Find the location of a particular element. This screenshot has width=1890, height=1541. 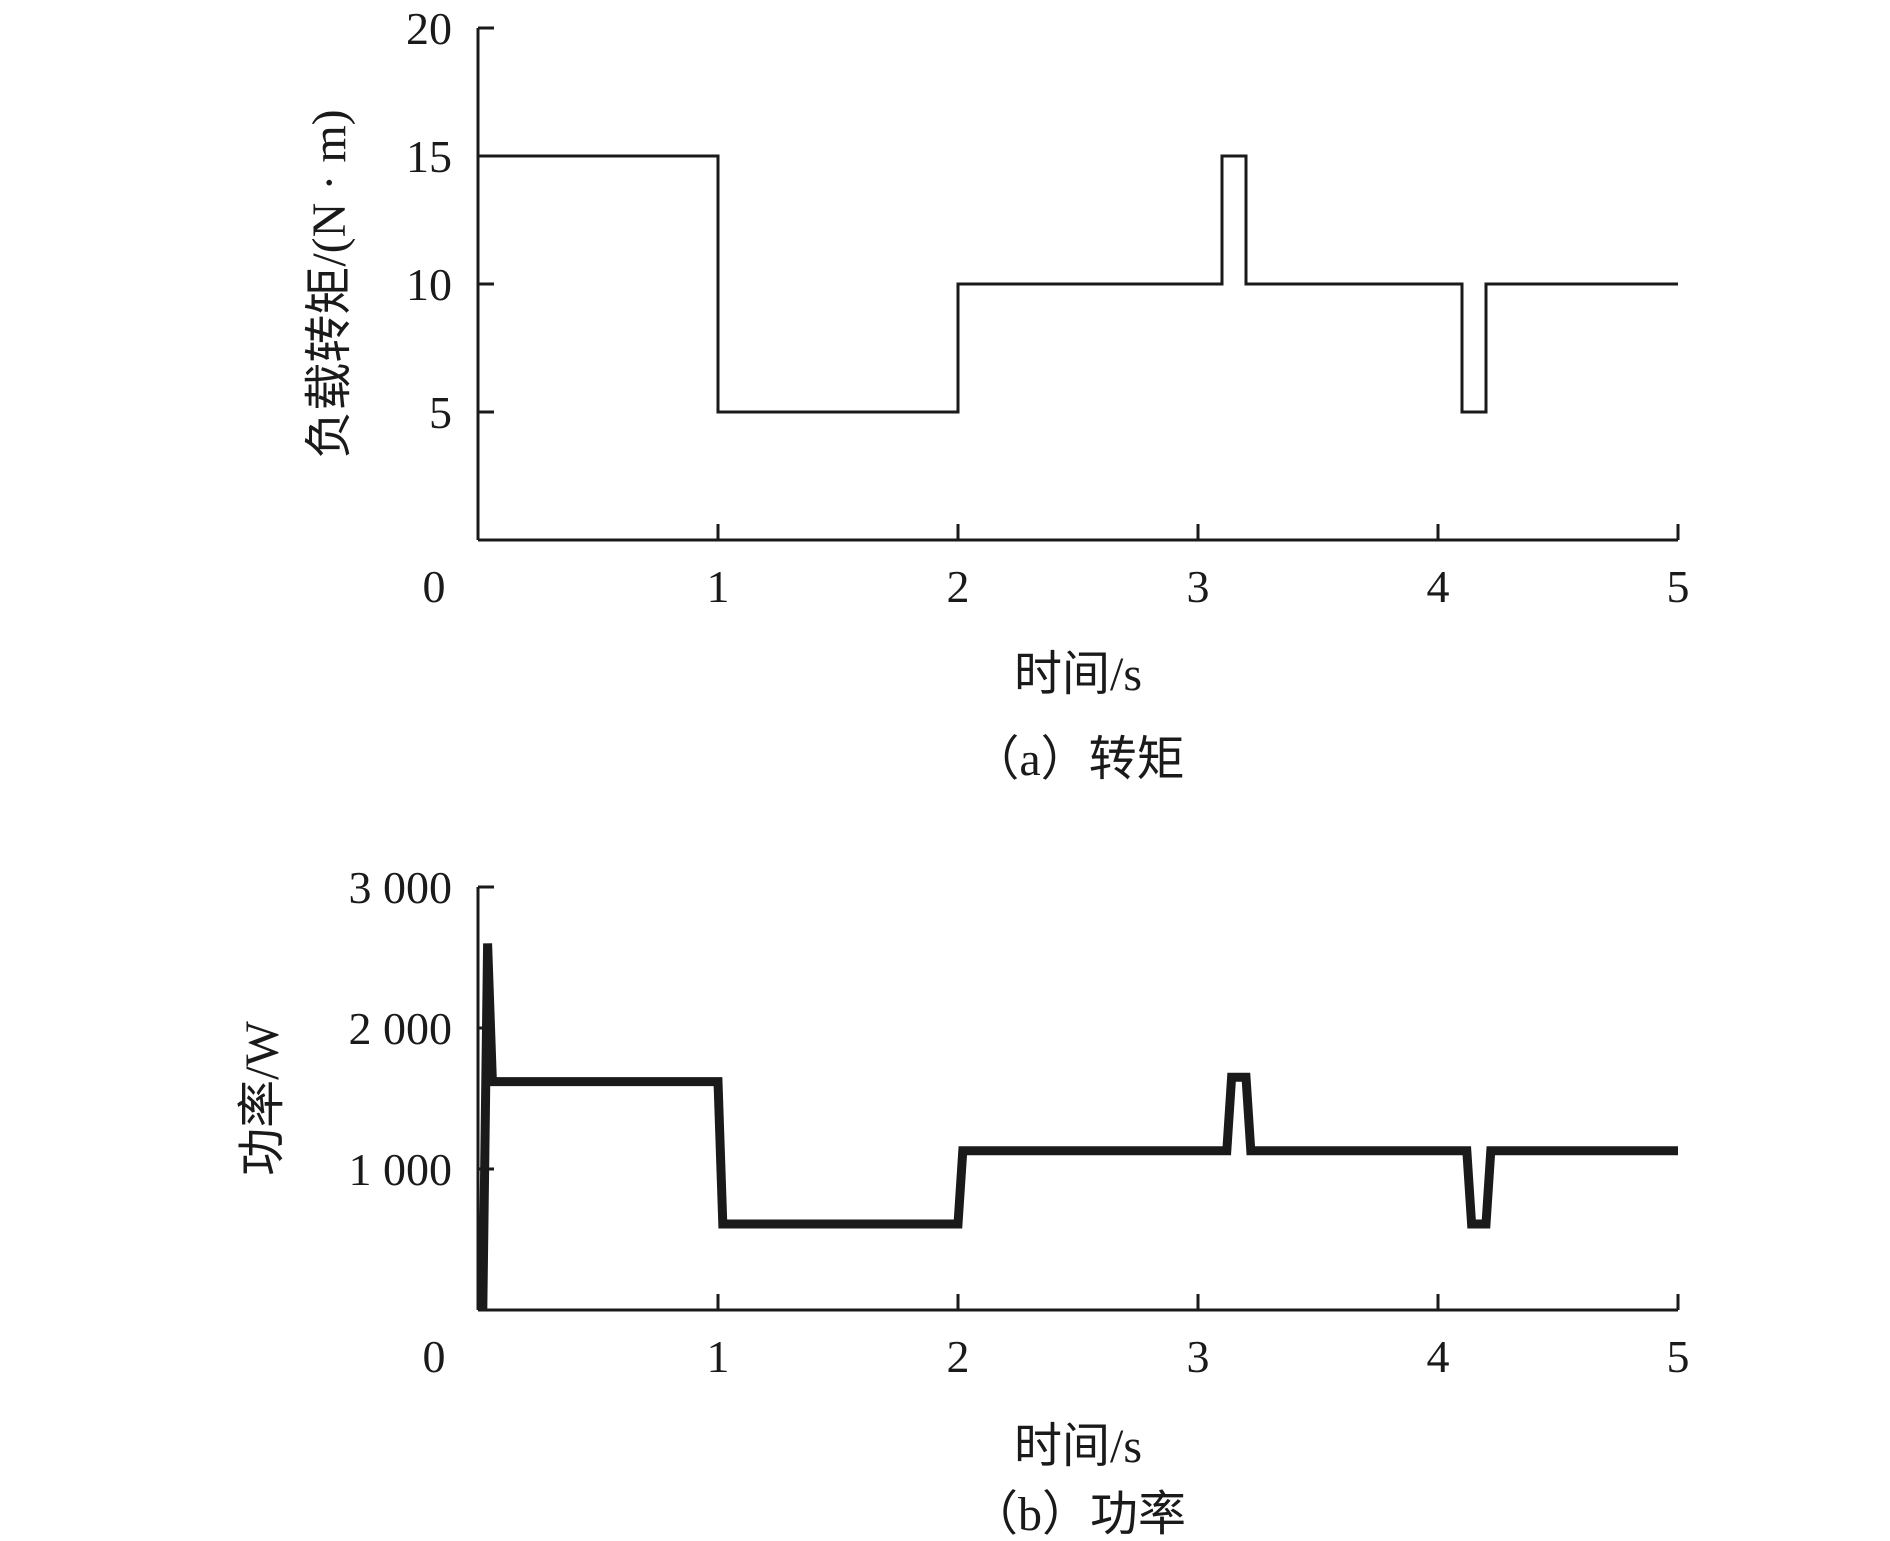

power-x-tick-label: 4 is located at coordinates (1438, 1356).